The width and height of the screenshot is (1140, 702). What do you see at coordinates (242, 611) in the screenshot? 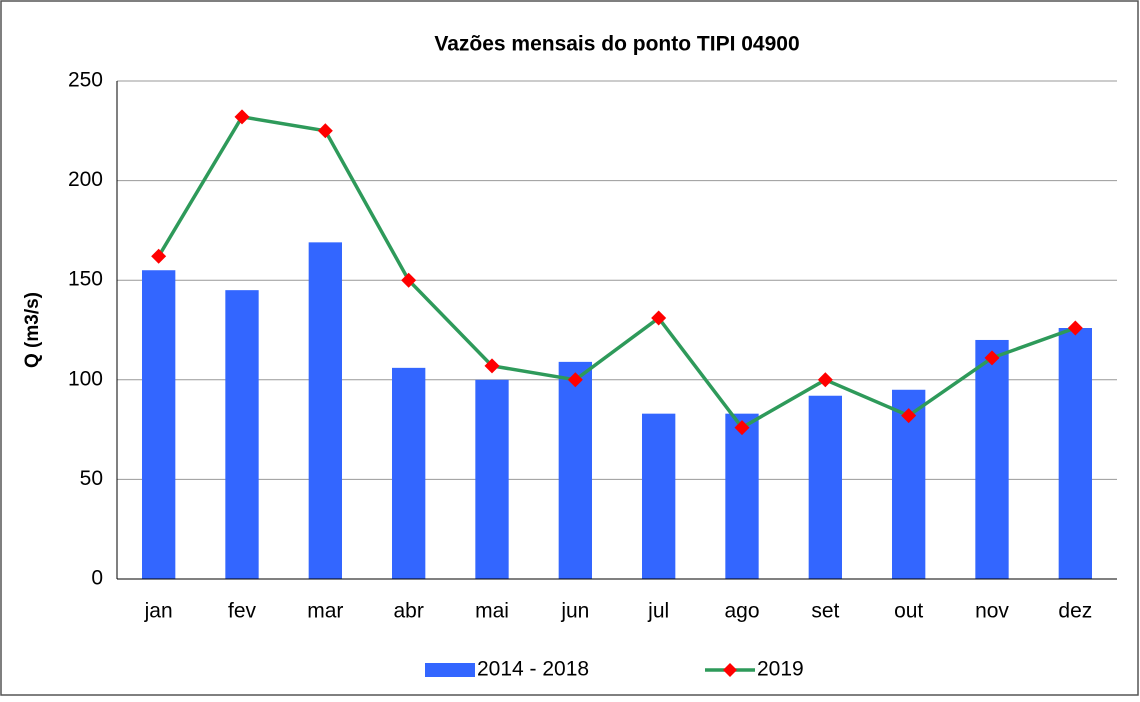
I see `x-tick-label: fev` at bounding box center [242, 611].